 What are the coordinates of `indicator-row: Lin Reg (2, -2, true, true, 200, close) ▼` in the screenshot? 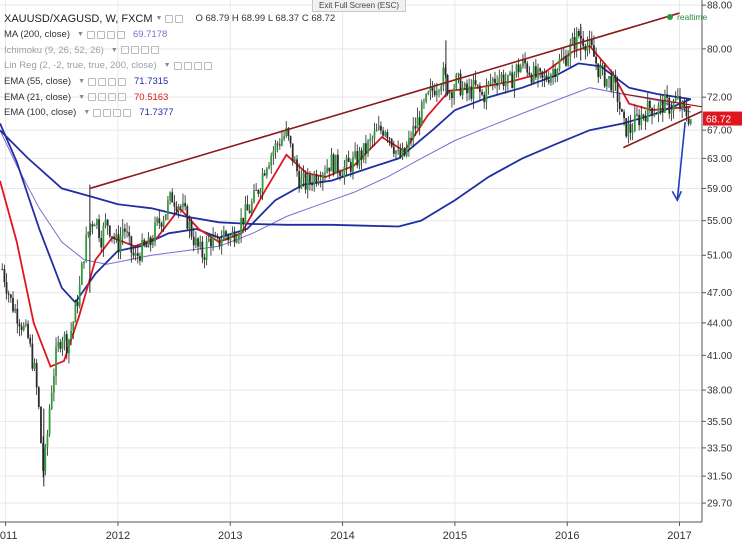 It's located at (169, 66).